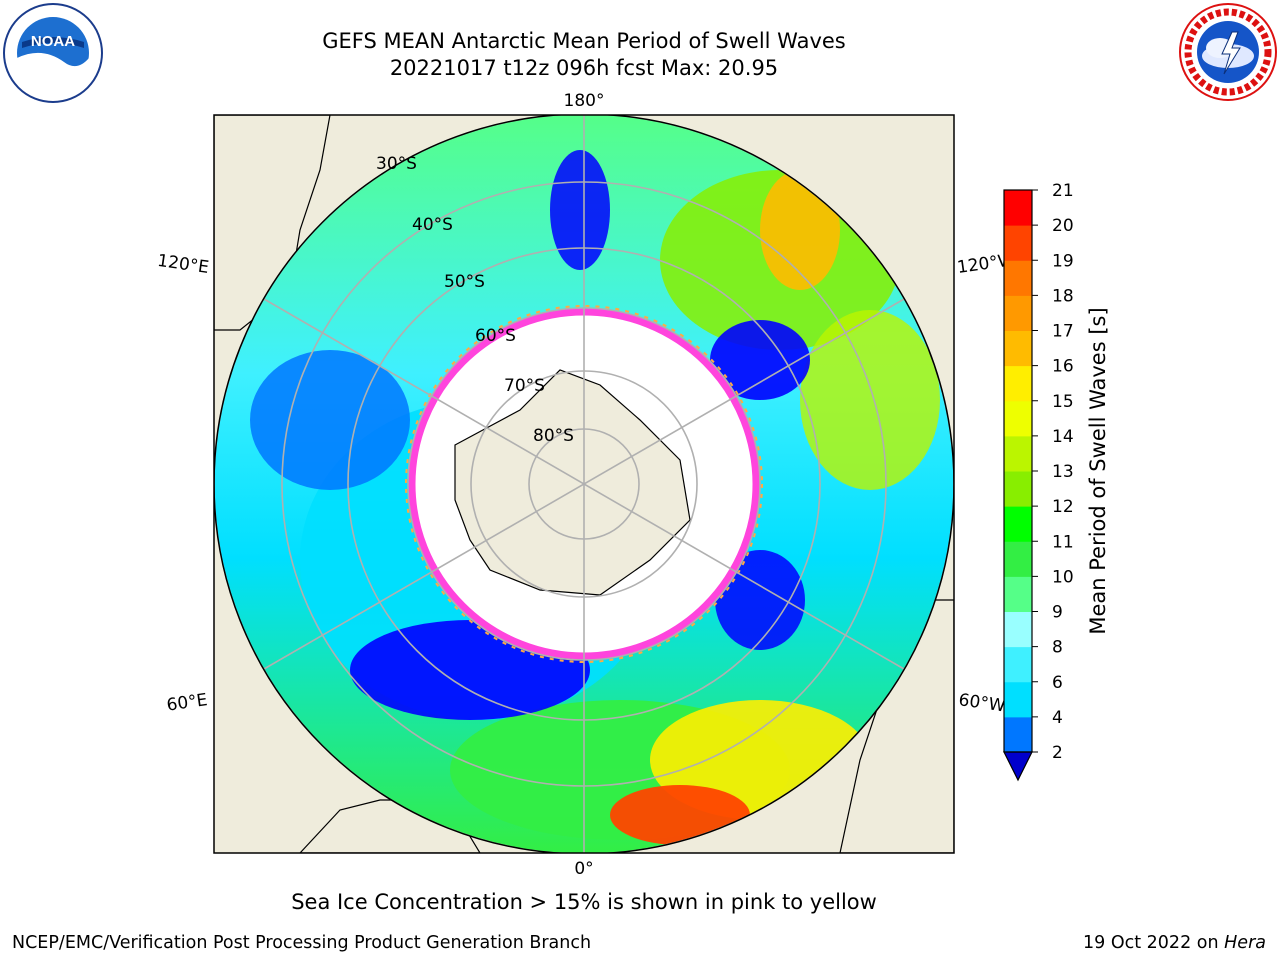 The height and width of the screenshot is (960, 1280). Describe the element at coordinates (53, 41) in the screenshot. I see `noaa-logo-text: NOAA` at that location.